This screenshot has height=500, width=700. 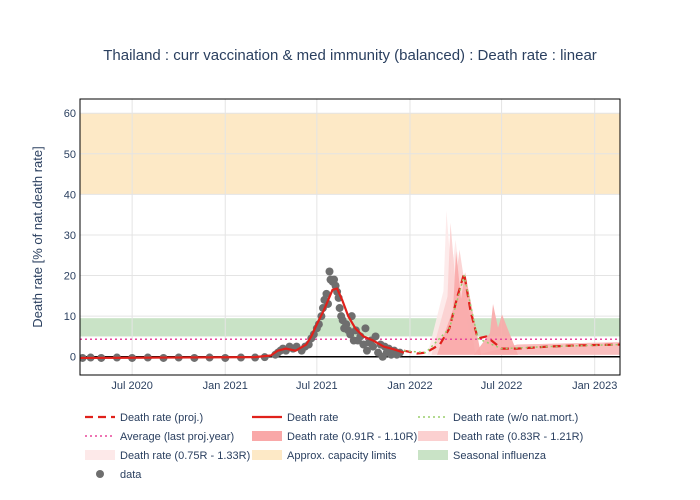 What do you see at coordinates (70, 317) in the screenshot?
I see `y-tick-label: 10` at bounding box center [70, 317].